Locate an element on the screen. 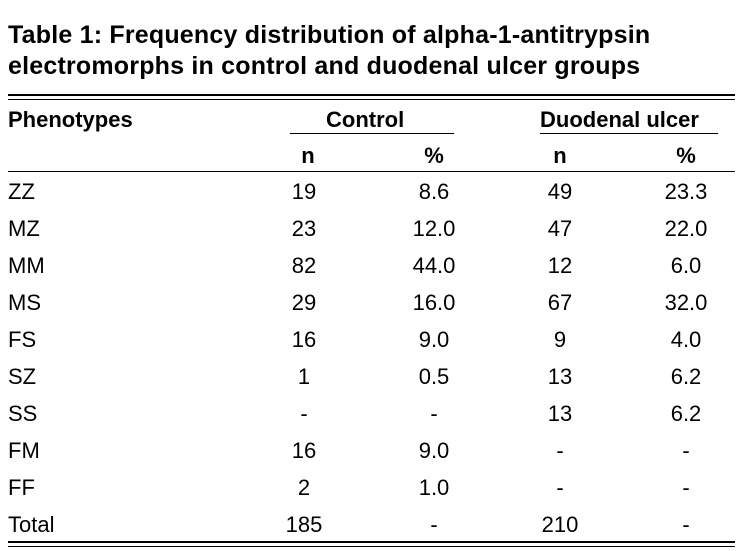 This screenshot has height=551, width=740. control-percent-cell: 1.0 is located at coordinates (434, 487).